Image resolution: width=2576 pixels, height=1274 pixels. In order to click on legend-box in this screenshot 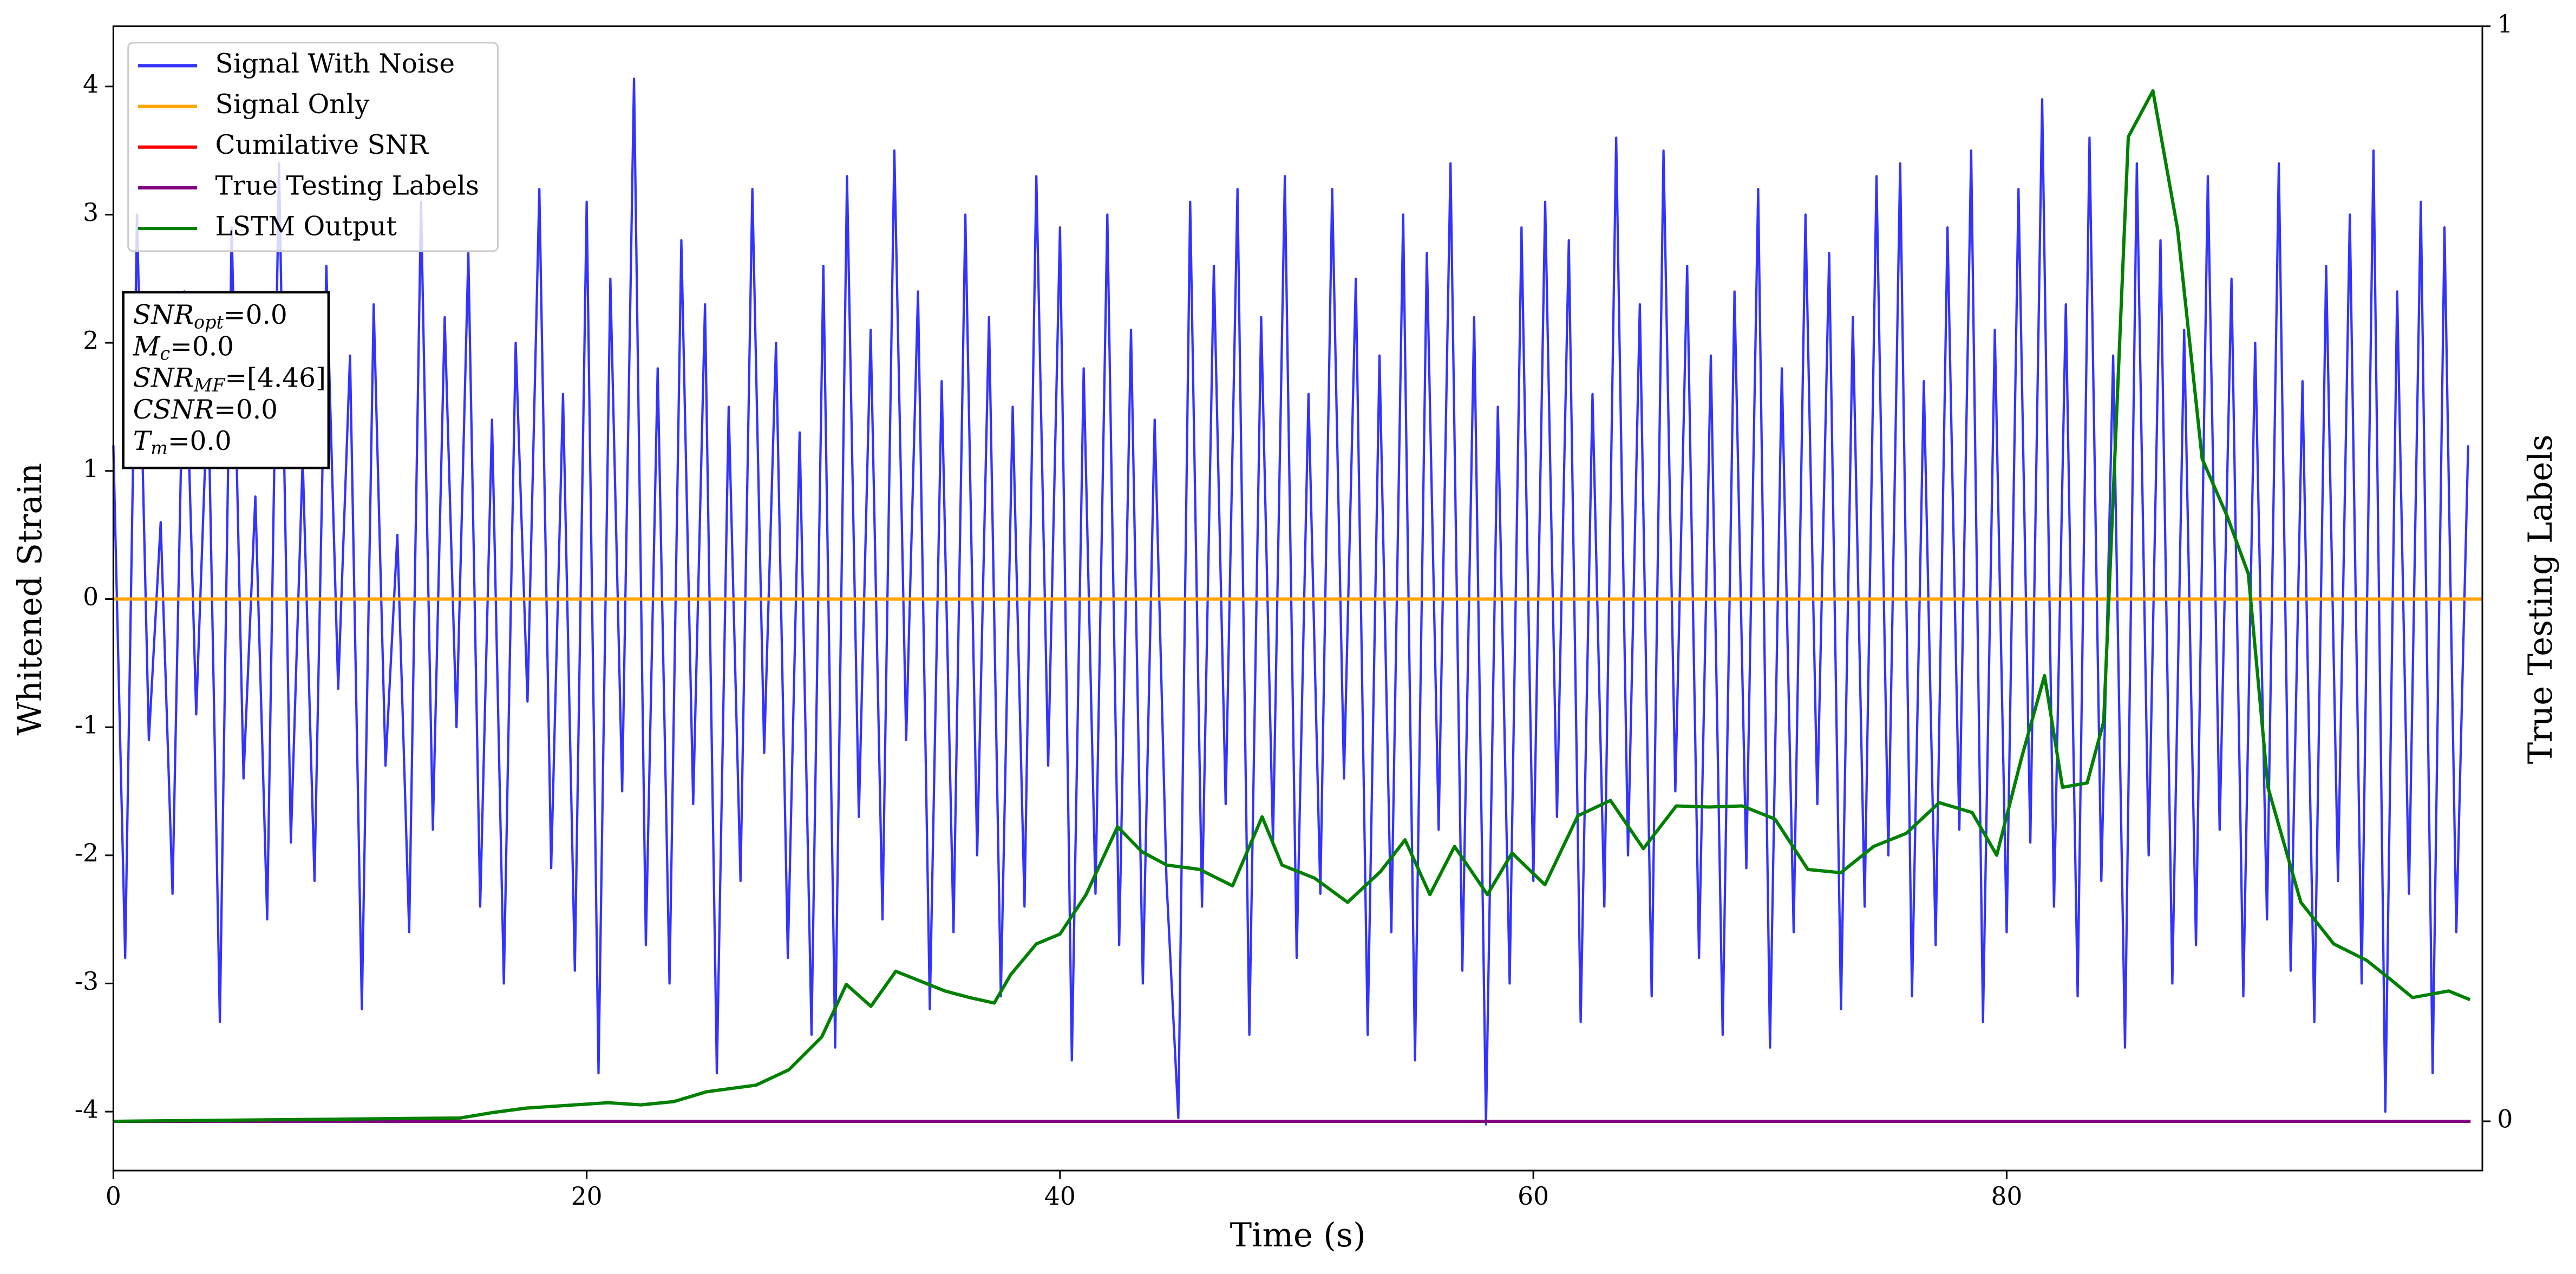, I will do `click(313, 147)`.